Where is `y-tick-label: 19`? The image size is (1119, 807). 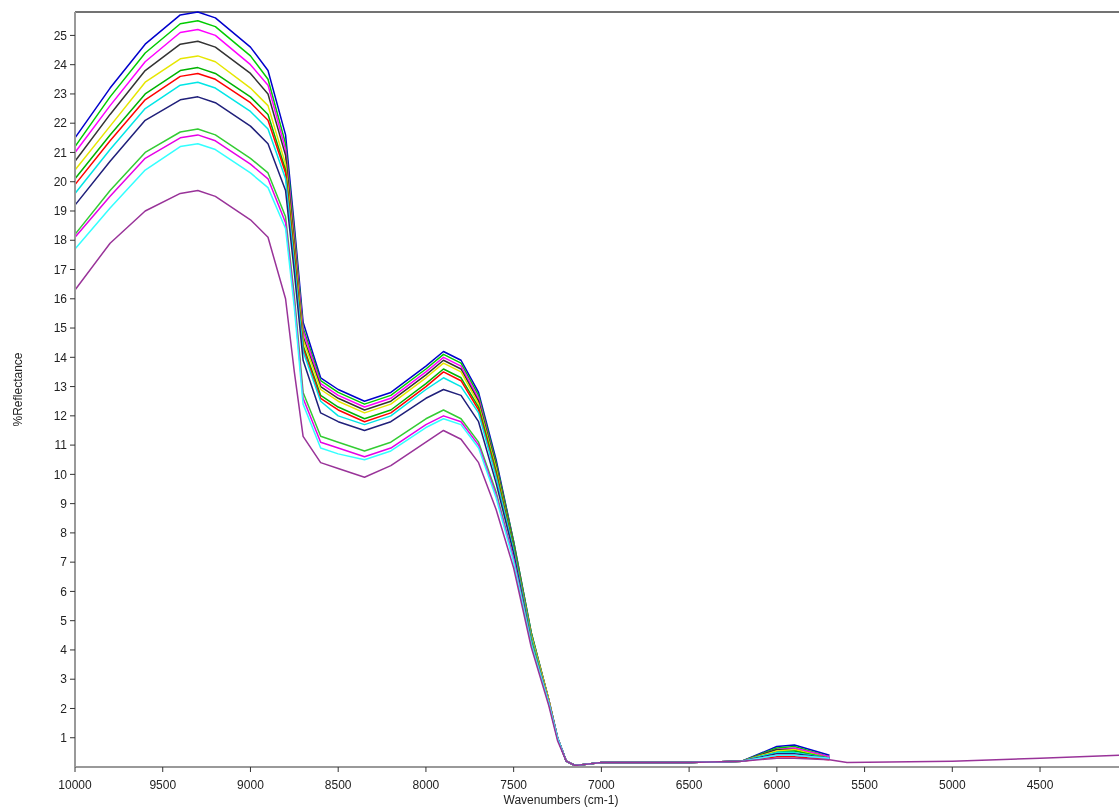
y-tick-label: 19 is located at coordinates (60, 211).